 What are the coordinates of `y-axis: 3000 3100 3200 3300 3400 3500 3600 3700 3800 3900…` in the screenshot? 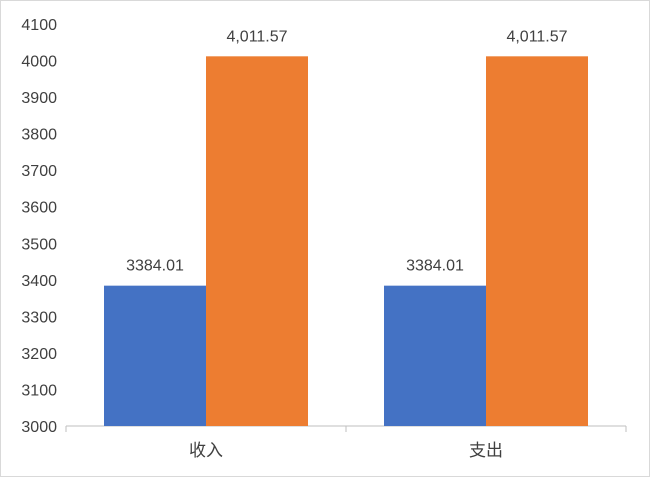 It's located at (39, 226).